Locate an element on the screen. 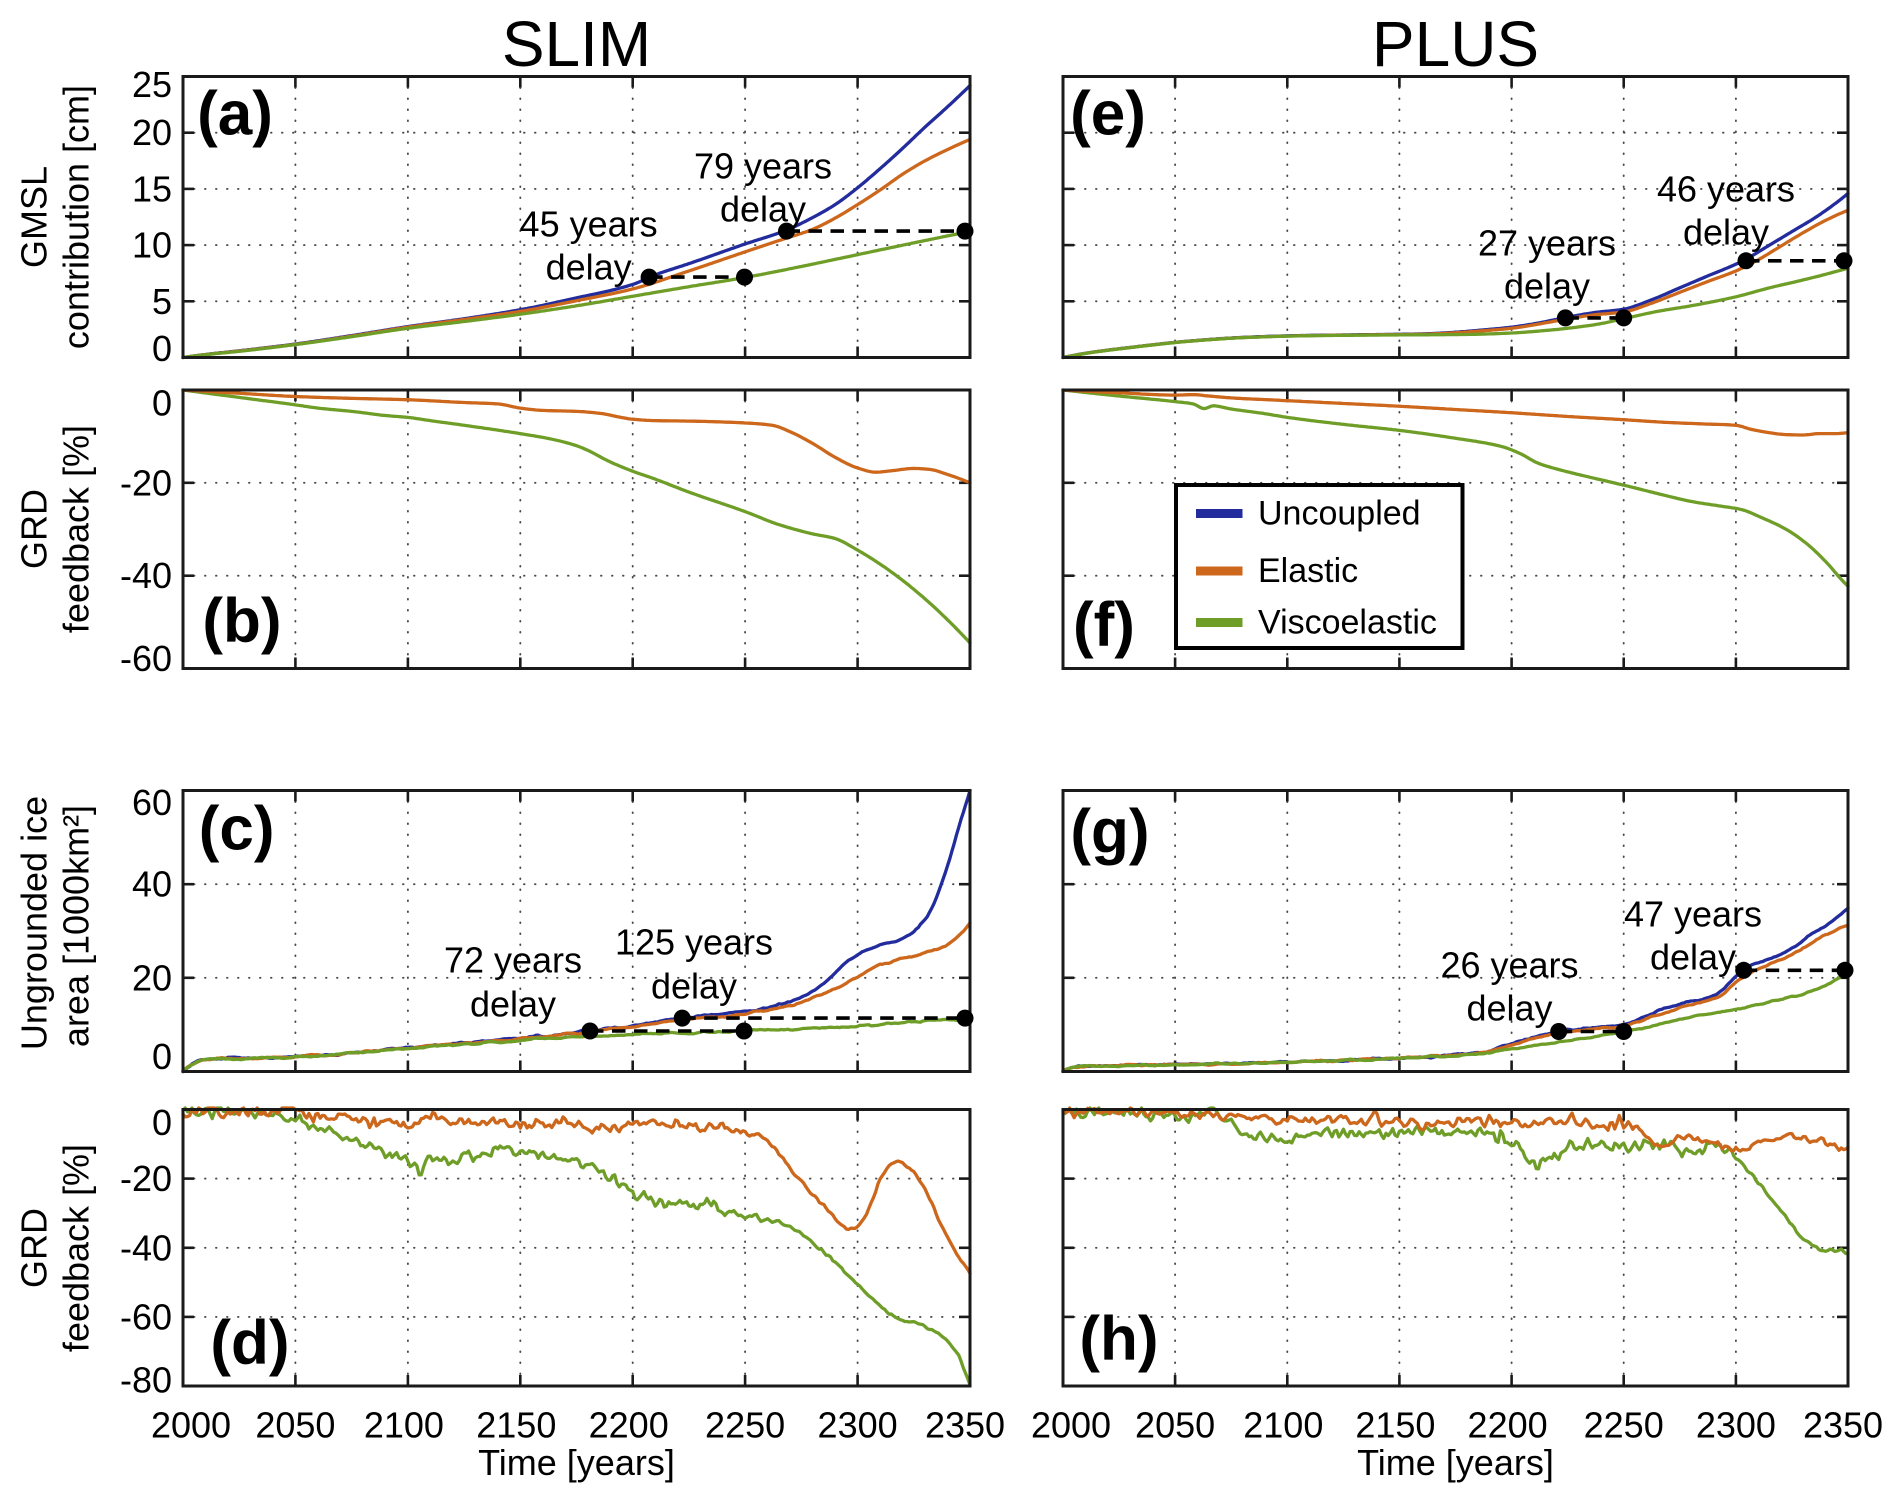 The height and width of the screenshot is (1504, 1892). svg-text: (b) is located at coordinates (241, 621).